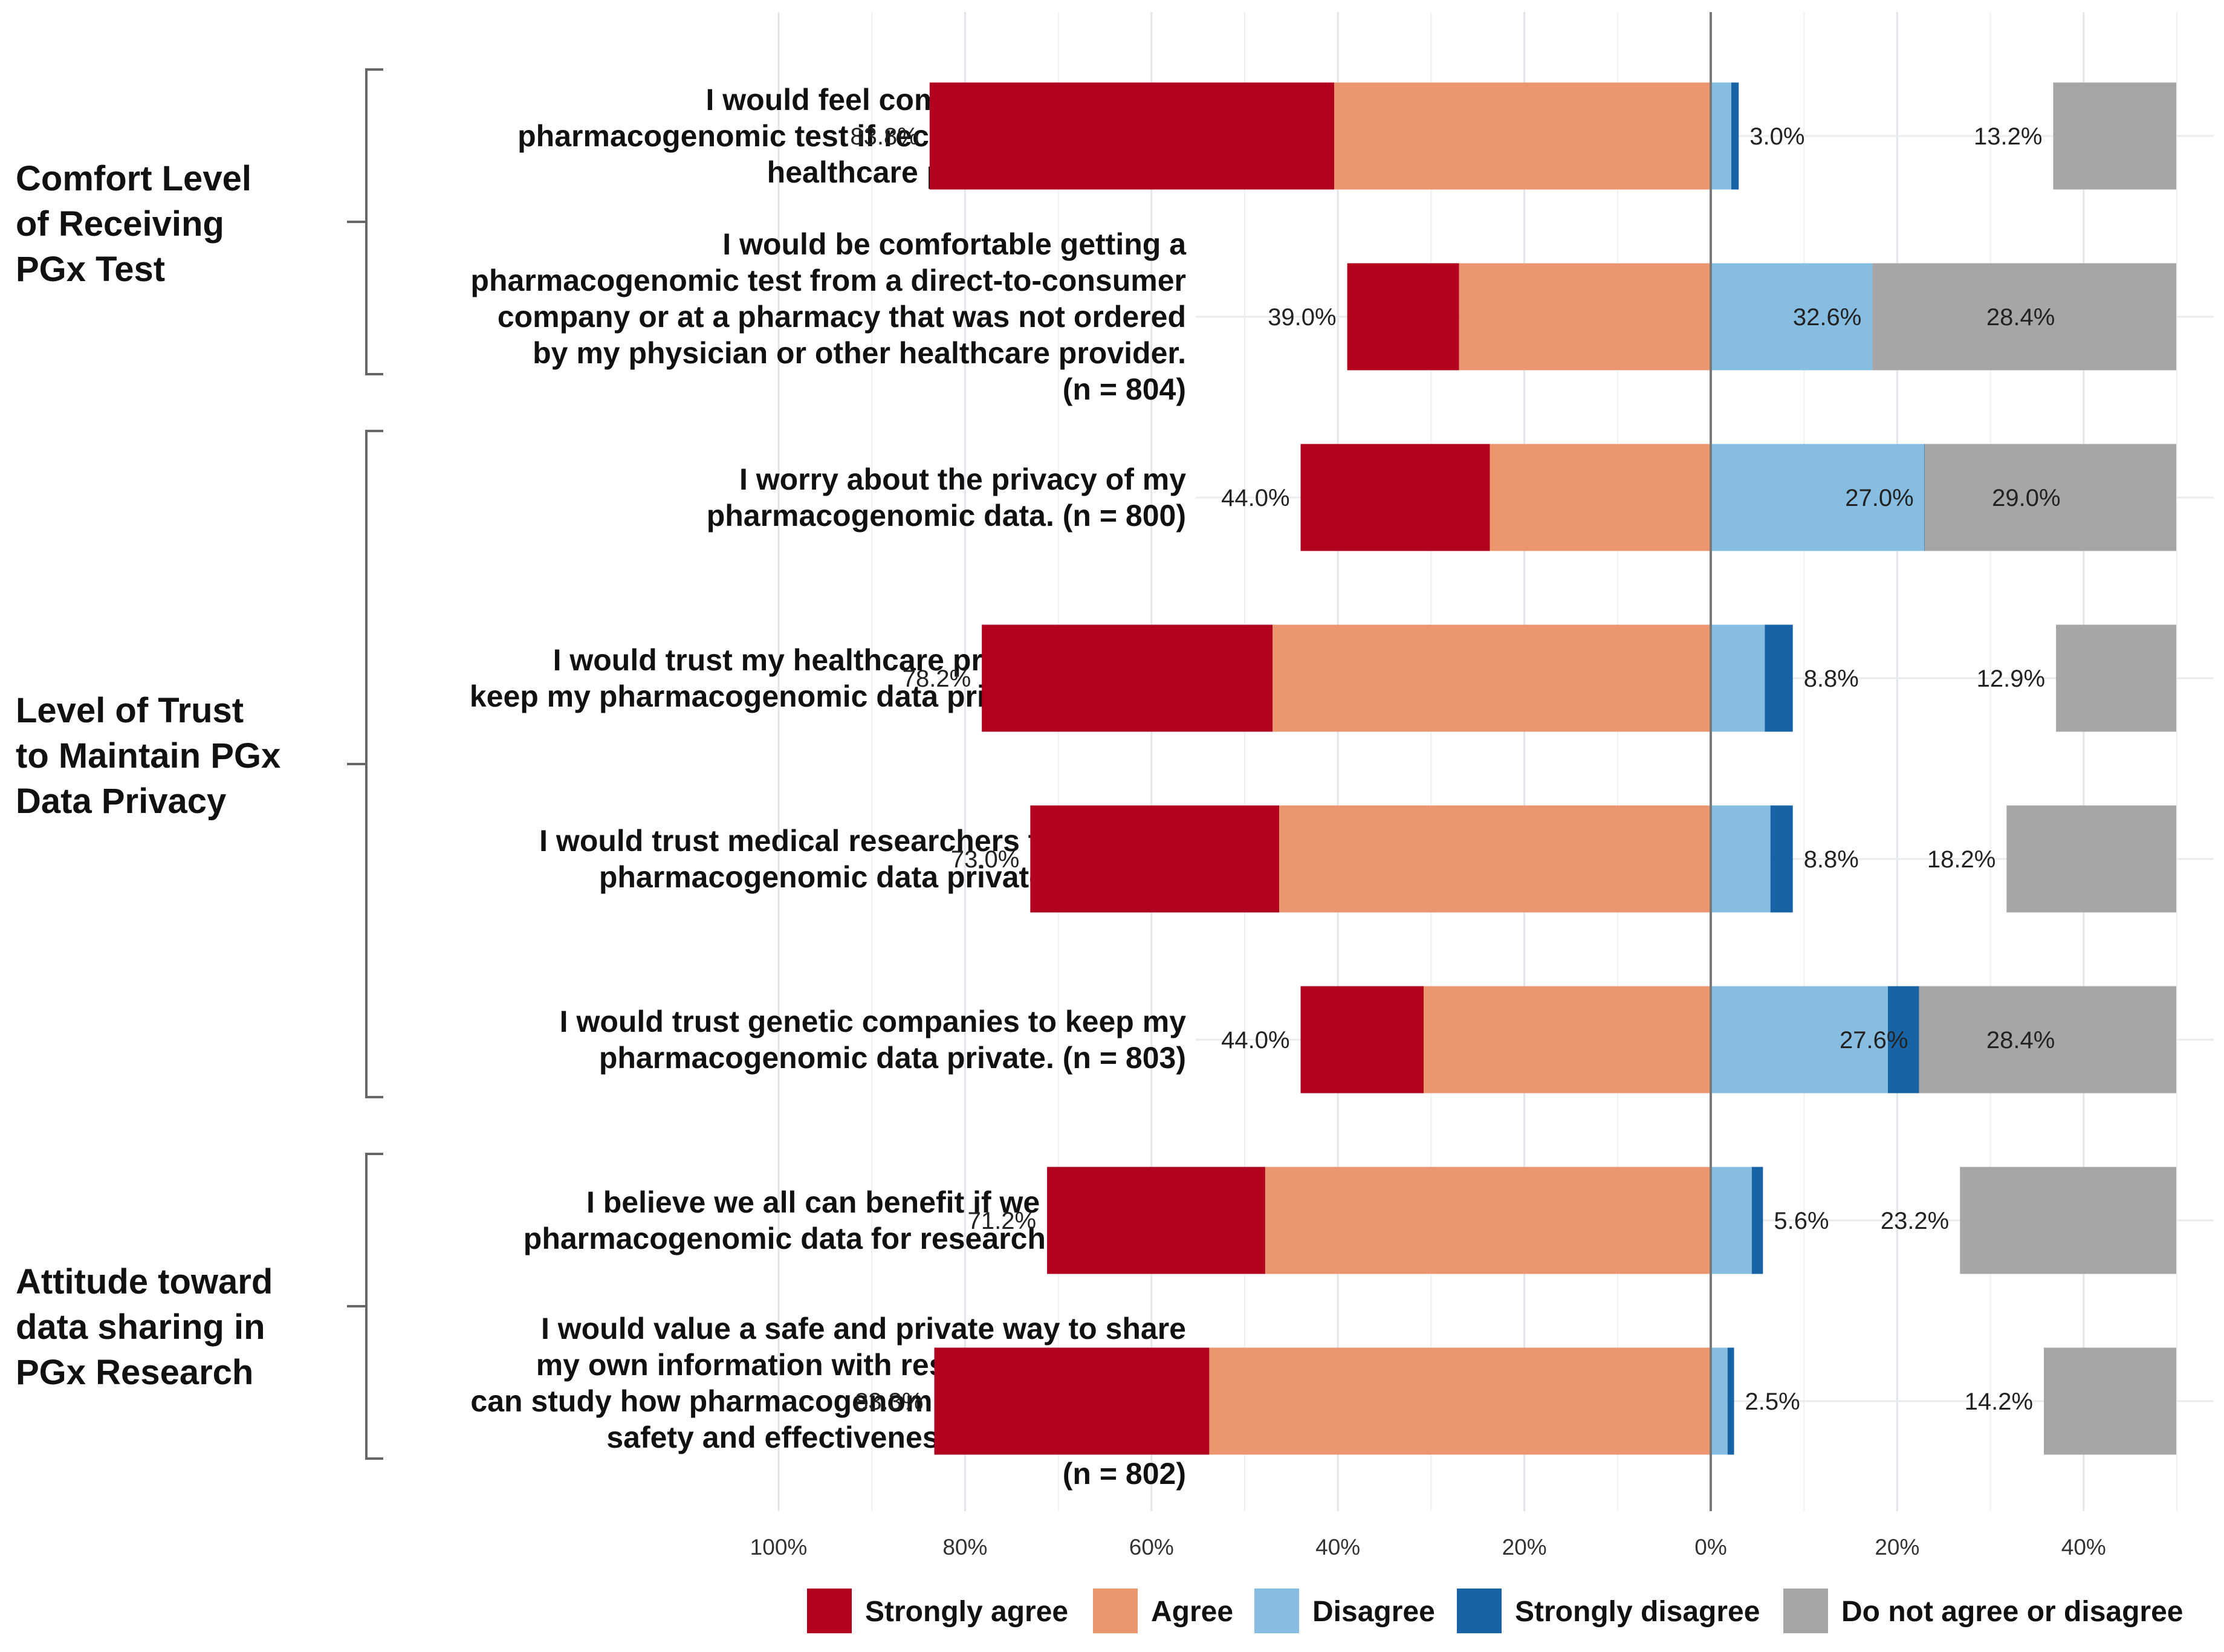 The width and height of the screenshot is (2224, 1652). I want to click on group-label-line: Comfort Level, so click(133, 178).